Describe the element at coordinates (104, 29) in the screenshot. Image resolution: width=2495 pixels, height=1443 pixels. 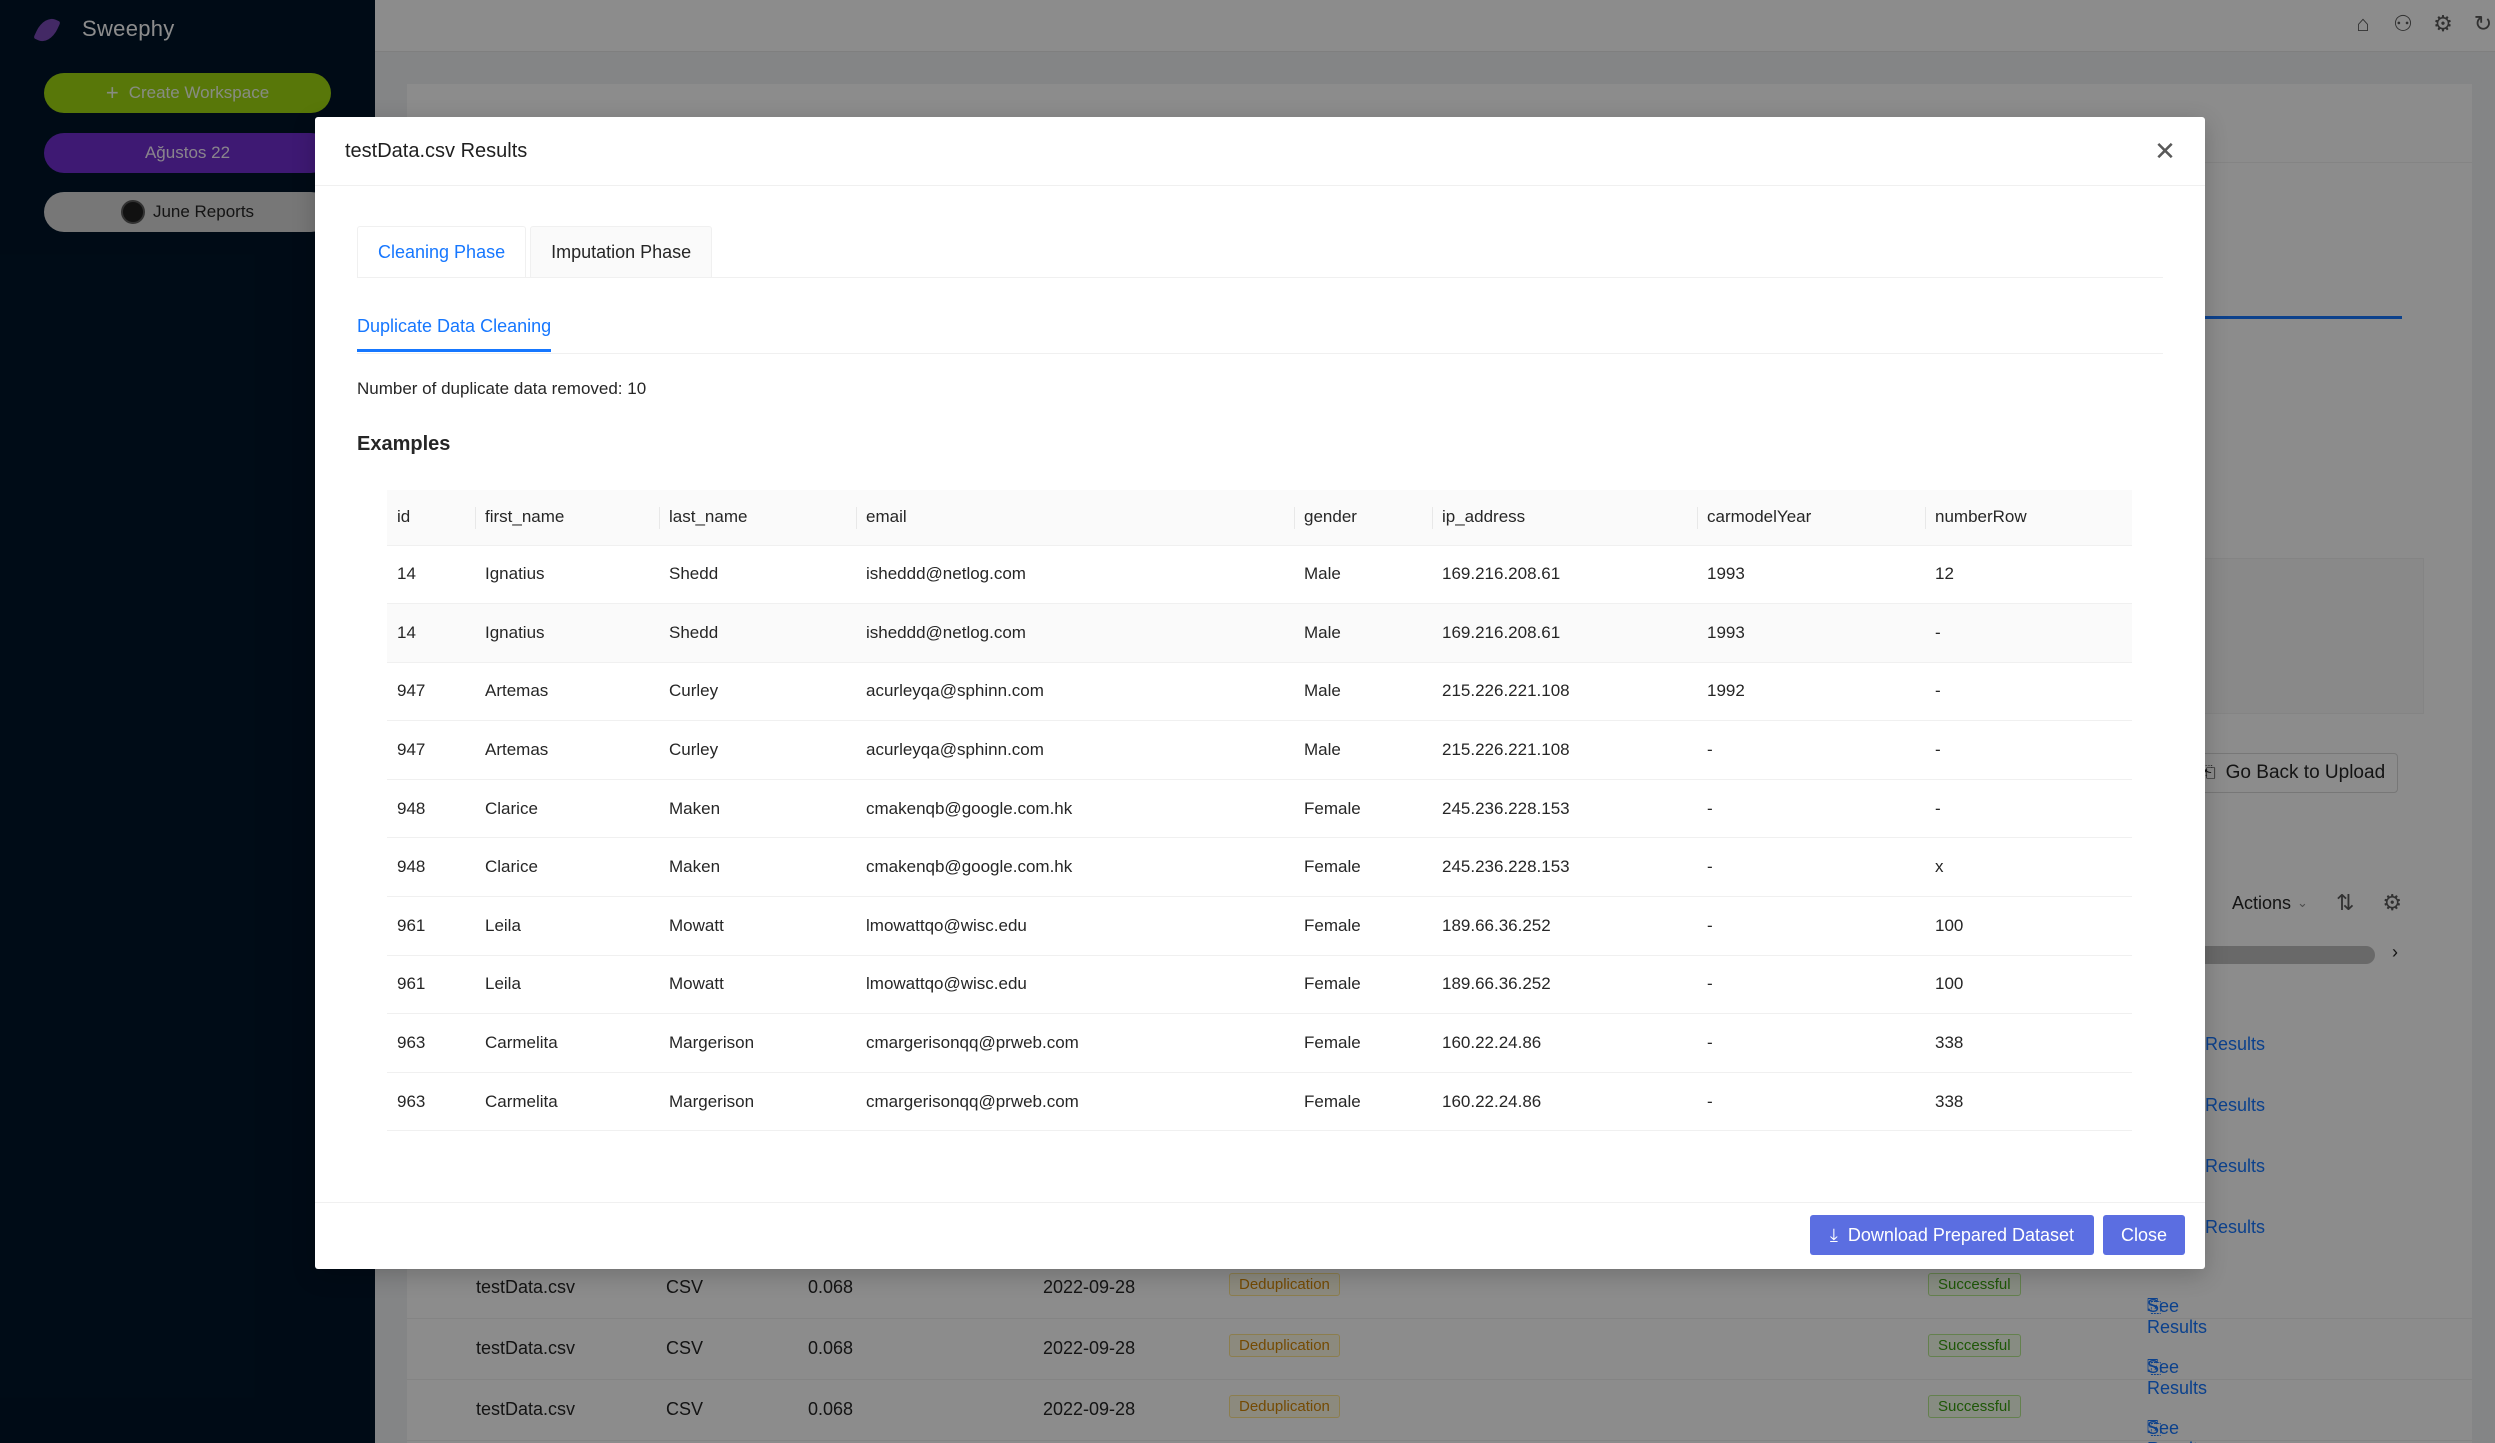
I see `app-logo: Sweephy` at that location.